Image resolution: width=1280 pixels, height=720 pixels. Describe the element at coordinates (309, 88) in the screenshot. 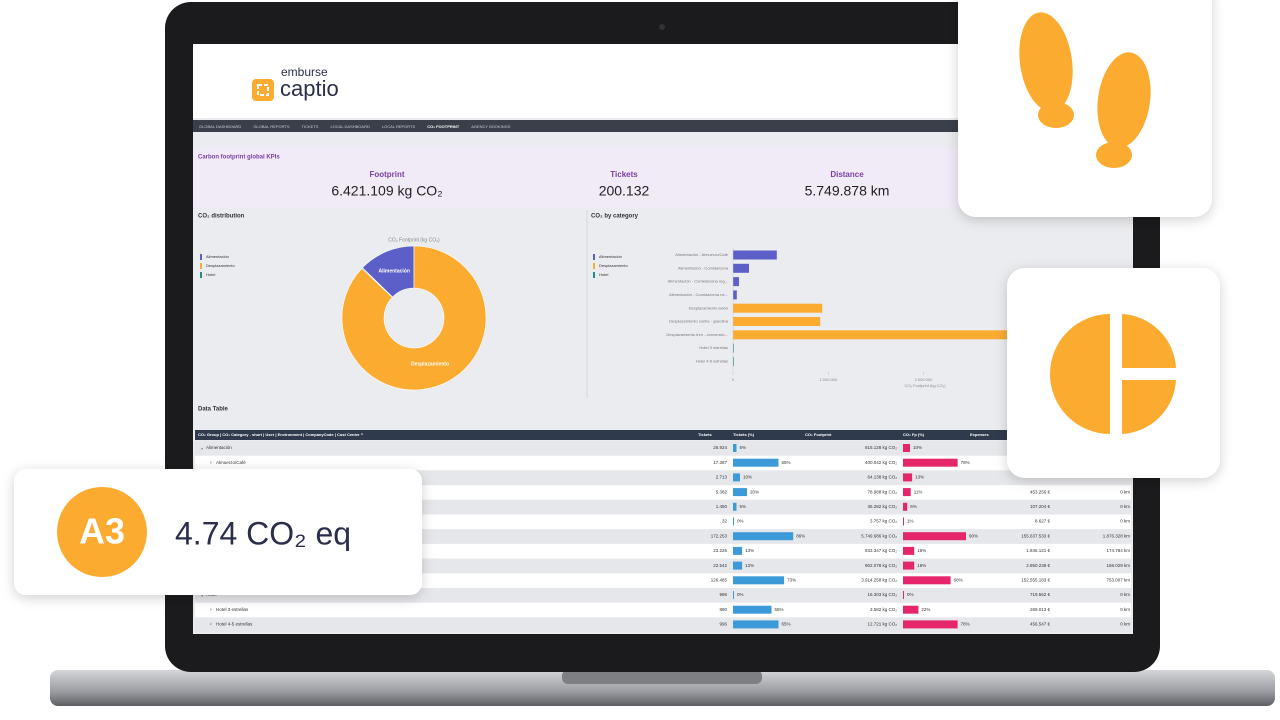

I see `brand-product: captio` at that location.